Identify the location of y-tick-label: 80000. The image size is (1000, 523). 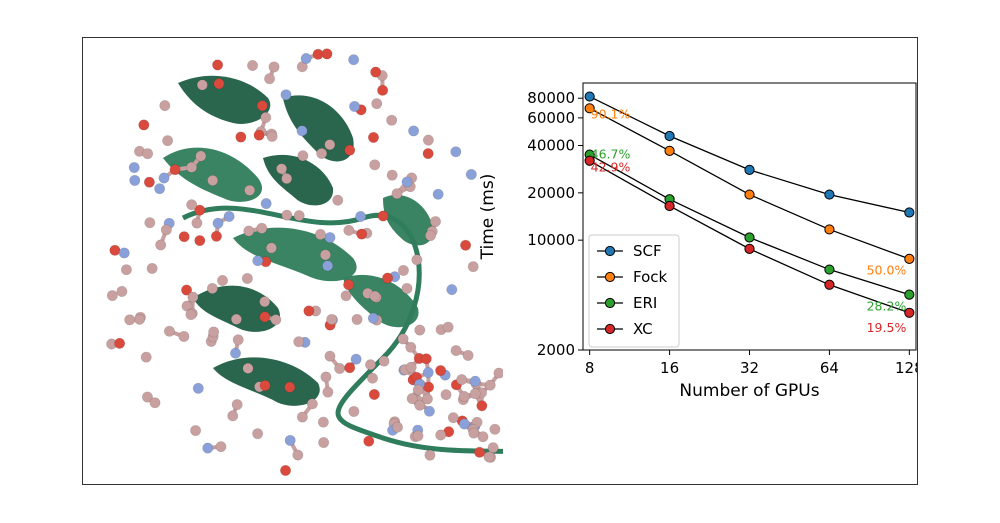
(551, 98).